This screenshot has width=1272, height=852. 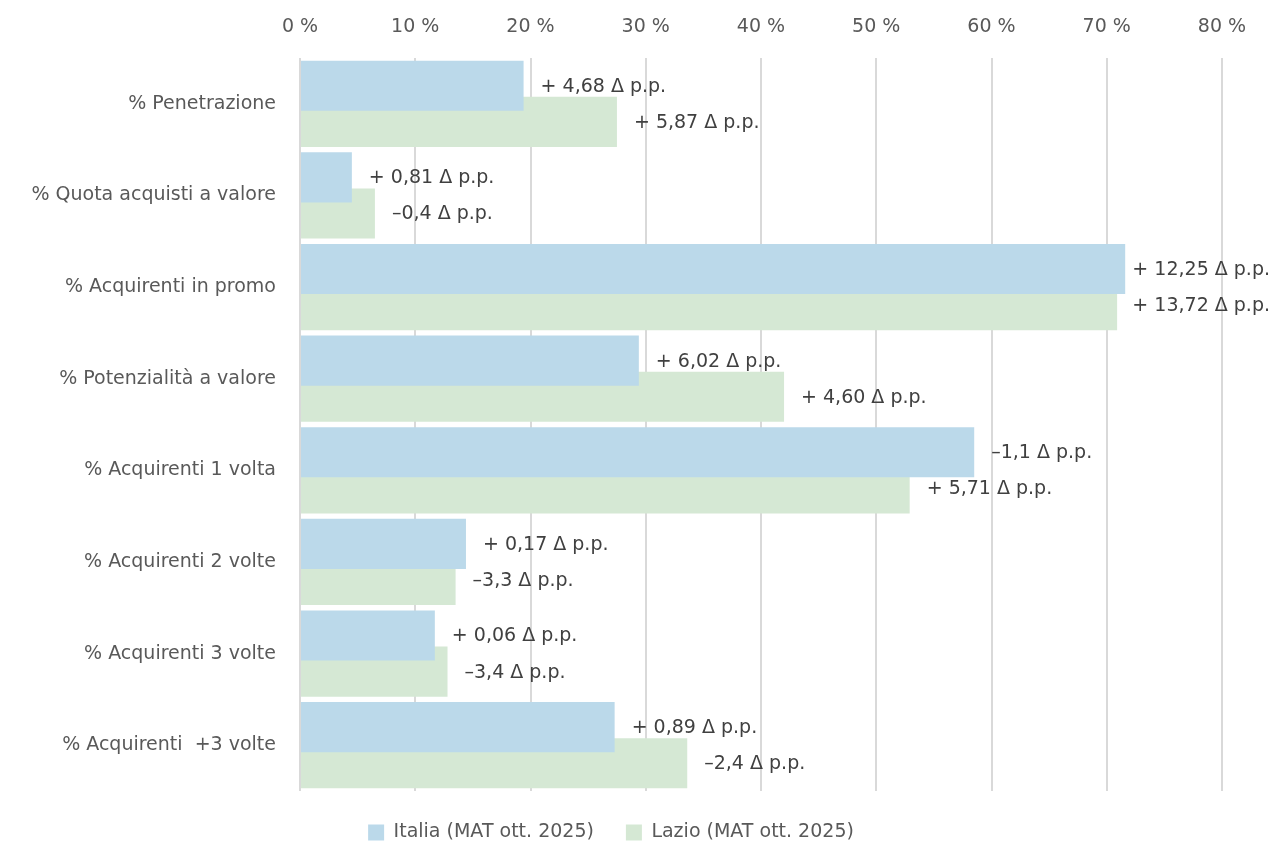 What do you see at coordinates (1106, 24) in the screenshot?
I see `x-tick-label: 70 %` at bounding box center [1106, 24].